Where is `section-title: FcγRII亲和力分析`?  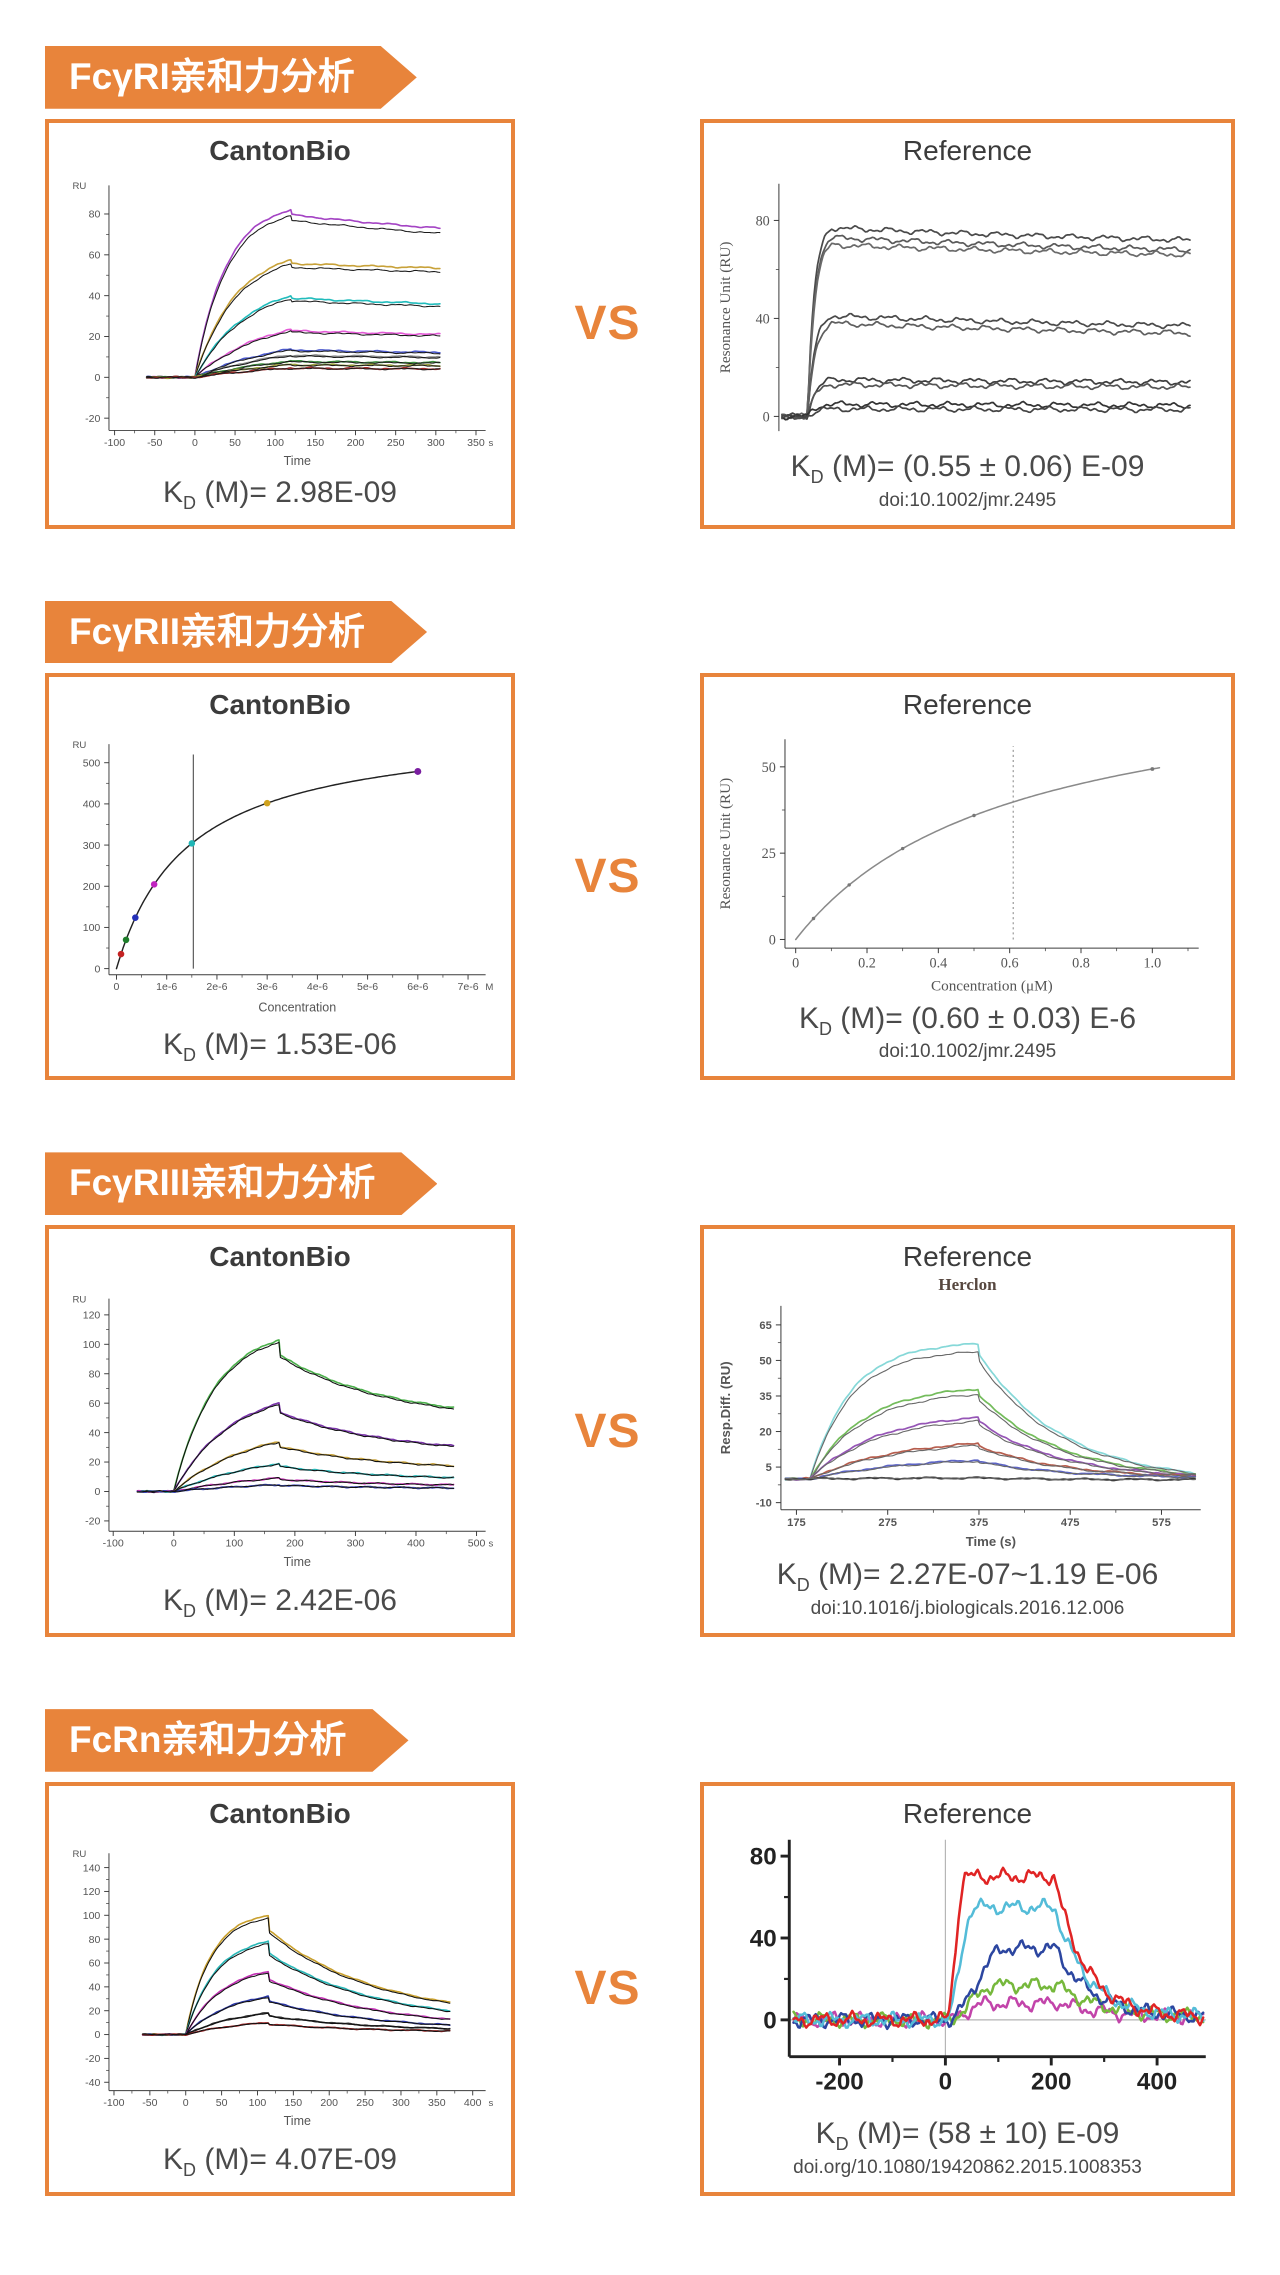
section-title: FcγRII亲和力分析 is located at coordinates (217, 631).